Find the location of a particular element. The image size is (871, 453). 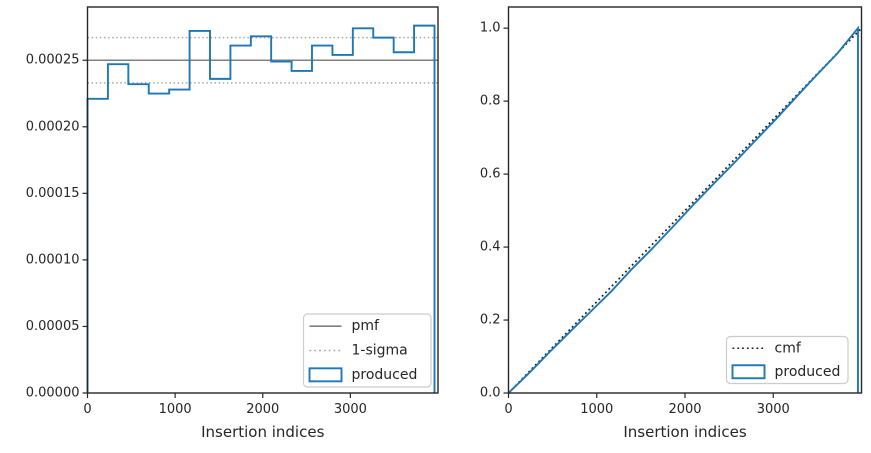

legend: pmf 1-sigma produced is located at coordinates (367, 350).